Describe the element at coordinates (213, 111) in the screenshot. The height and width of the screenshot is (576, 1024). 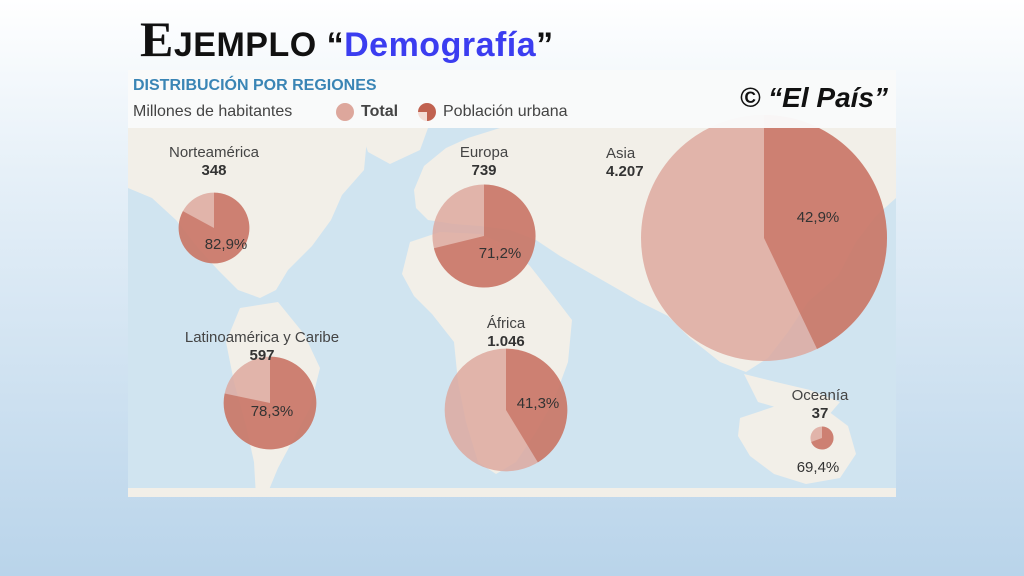
I see `legend-units: Millones de habitantes` at that location.